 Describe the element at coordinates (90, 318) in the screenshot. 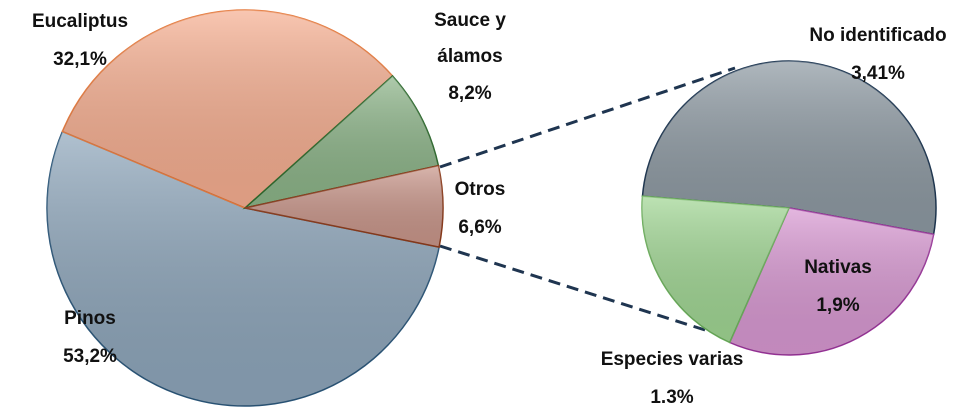

I see `category-label: Pinos` at that location.